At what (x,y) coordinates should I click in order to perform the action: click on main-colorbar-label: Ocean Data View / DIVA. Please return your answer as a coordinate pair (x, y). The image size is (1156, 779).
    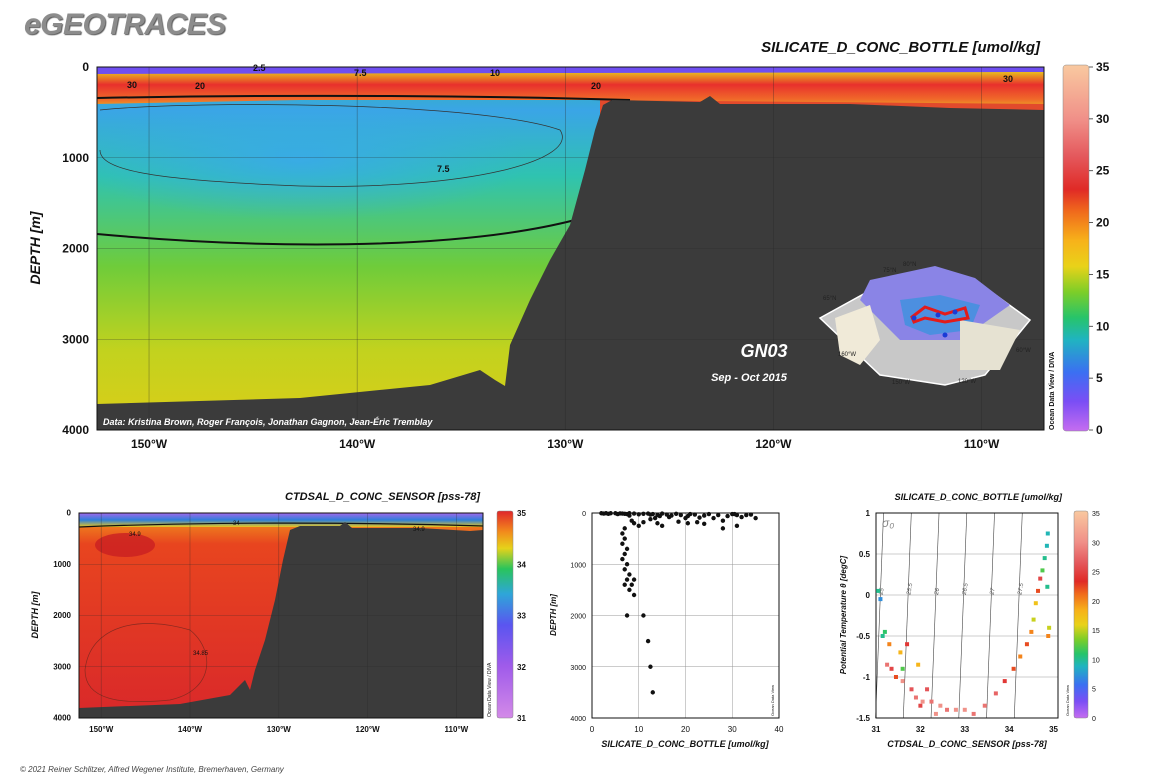
    Looking at the image, I should click on (1052, 391).